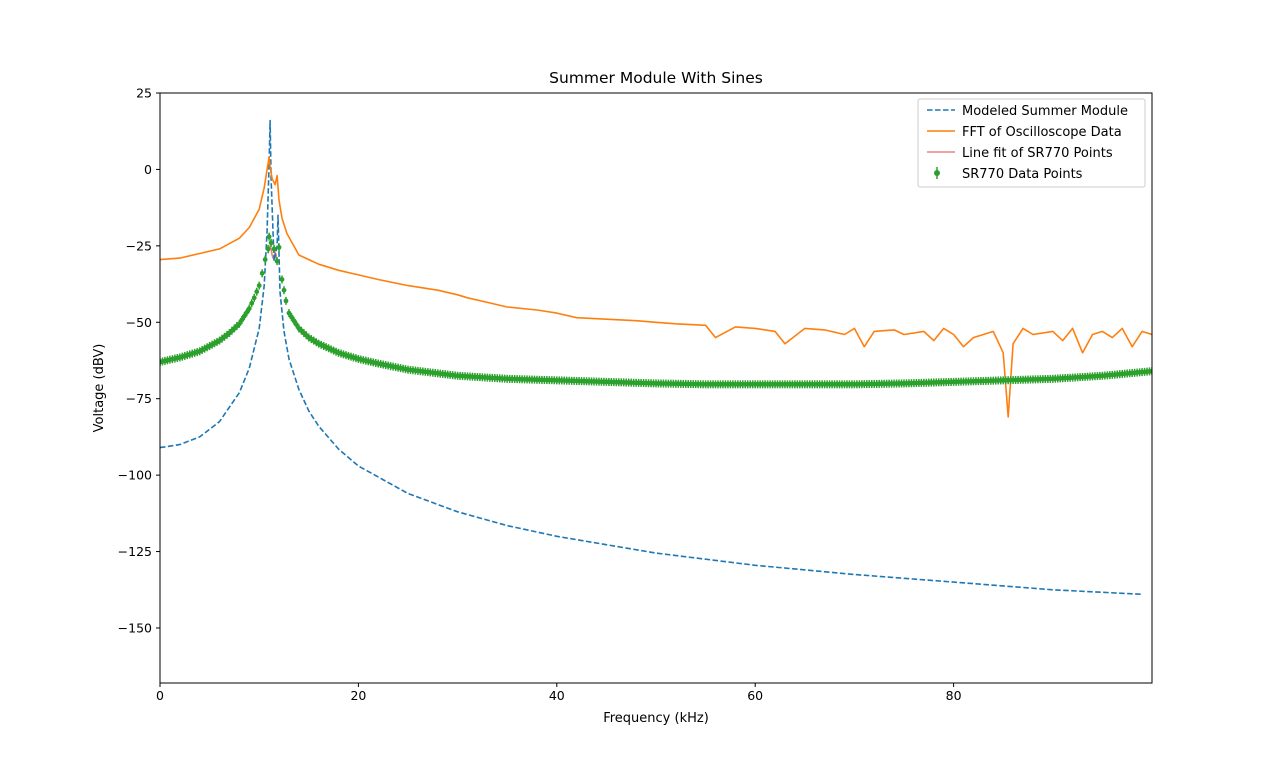  Describe the element at coordinates (135, 551) in the screenshot. I see `y-tick-label: −125` at that location.